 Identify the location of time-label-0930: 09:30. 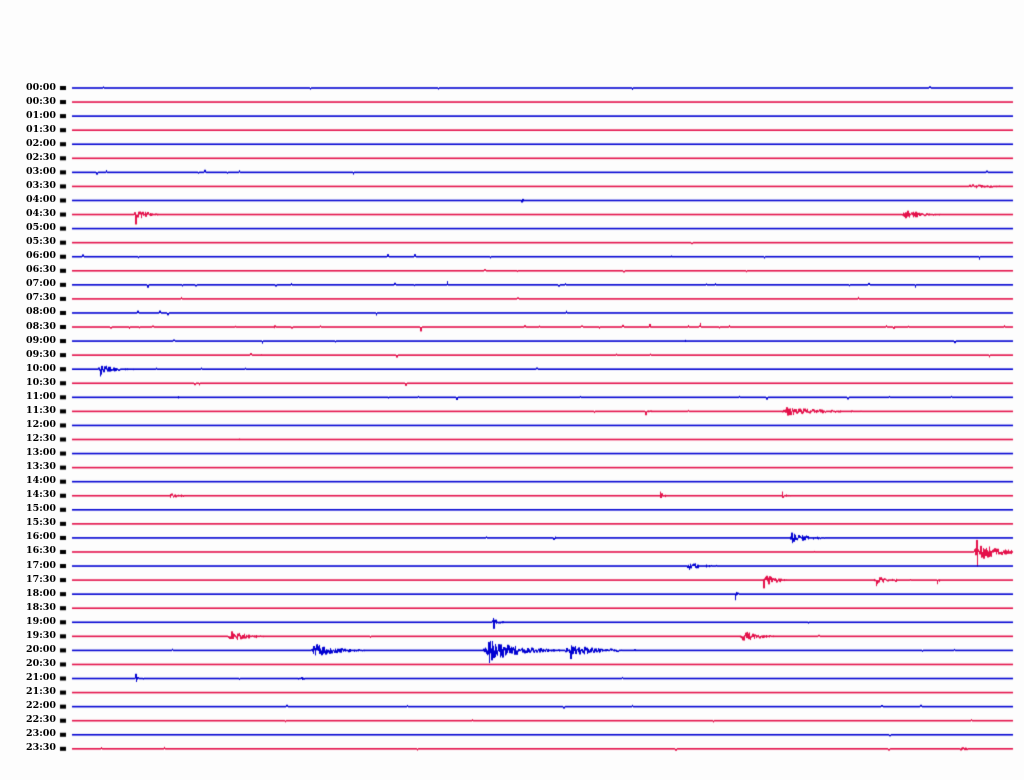
(41, 354).